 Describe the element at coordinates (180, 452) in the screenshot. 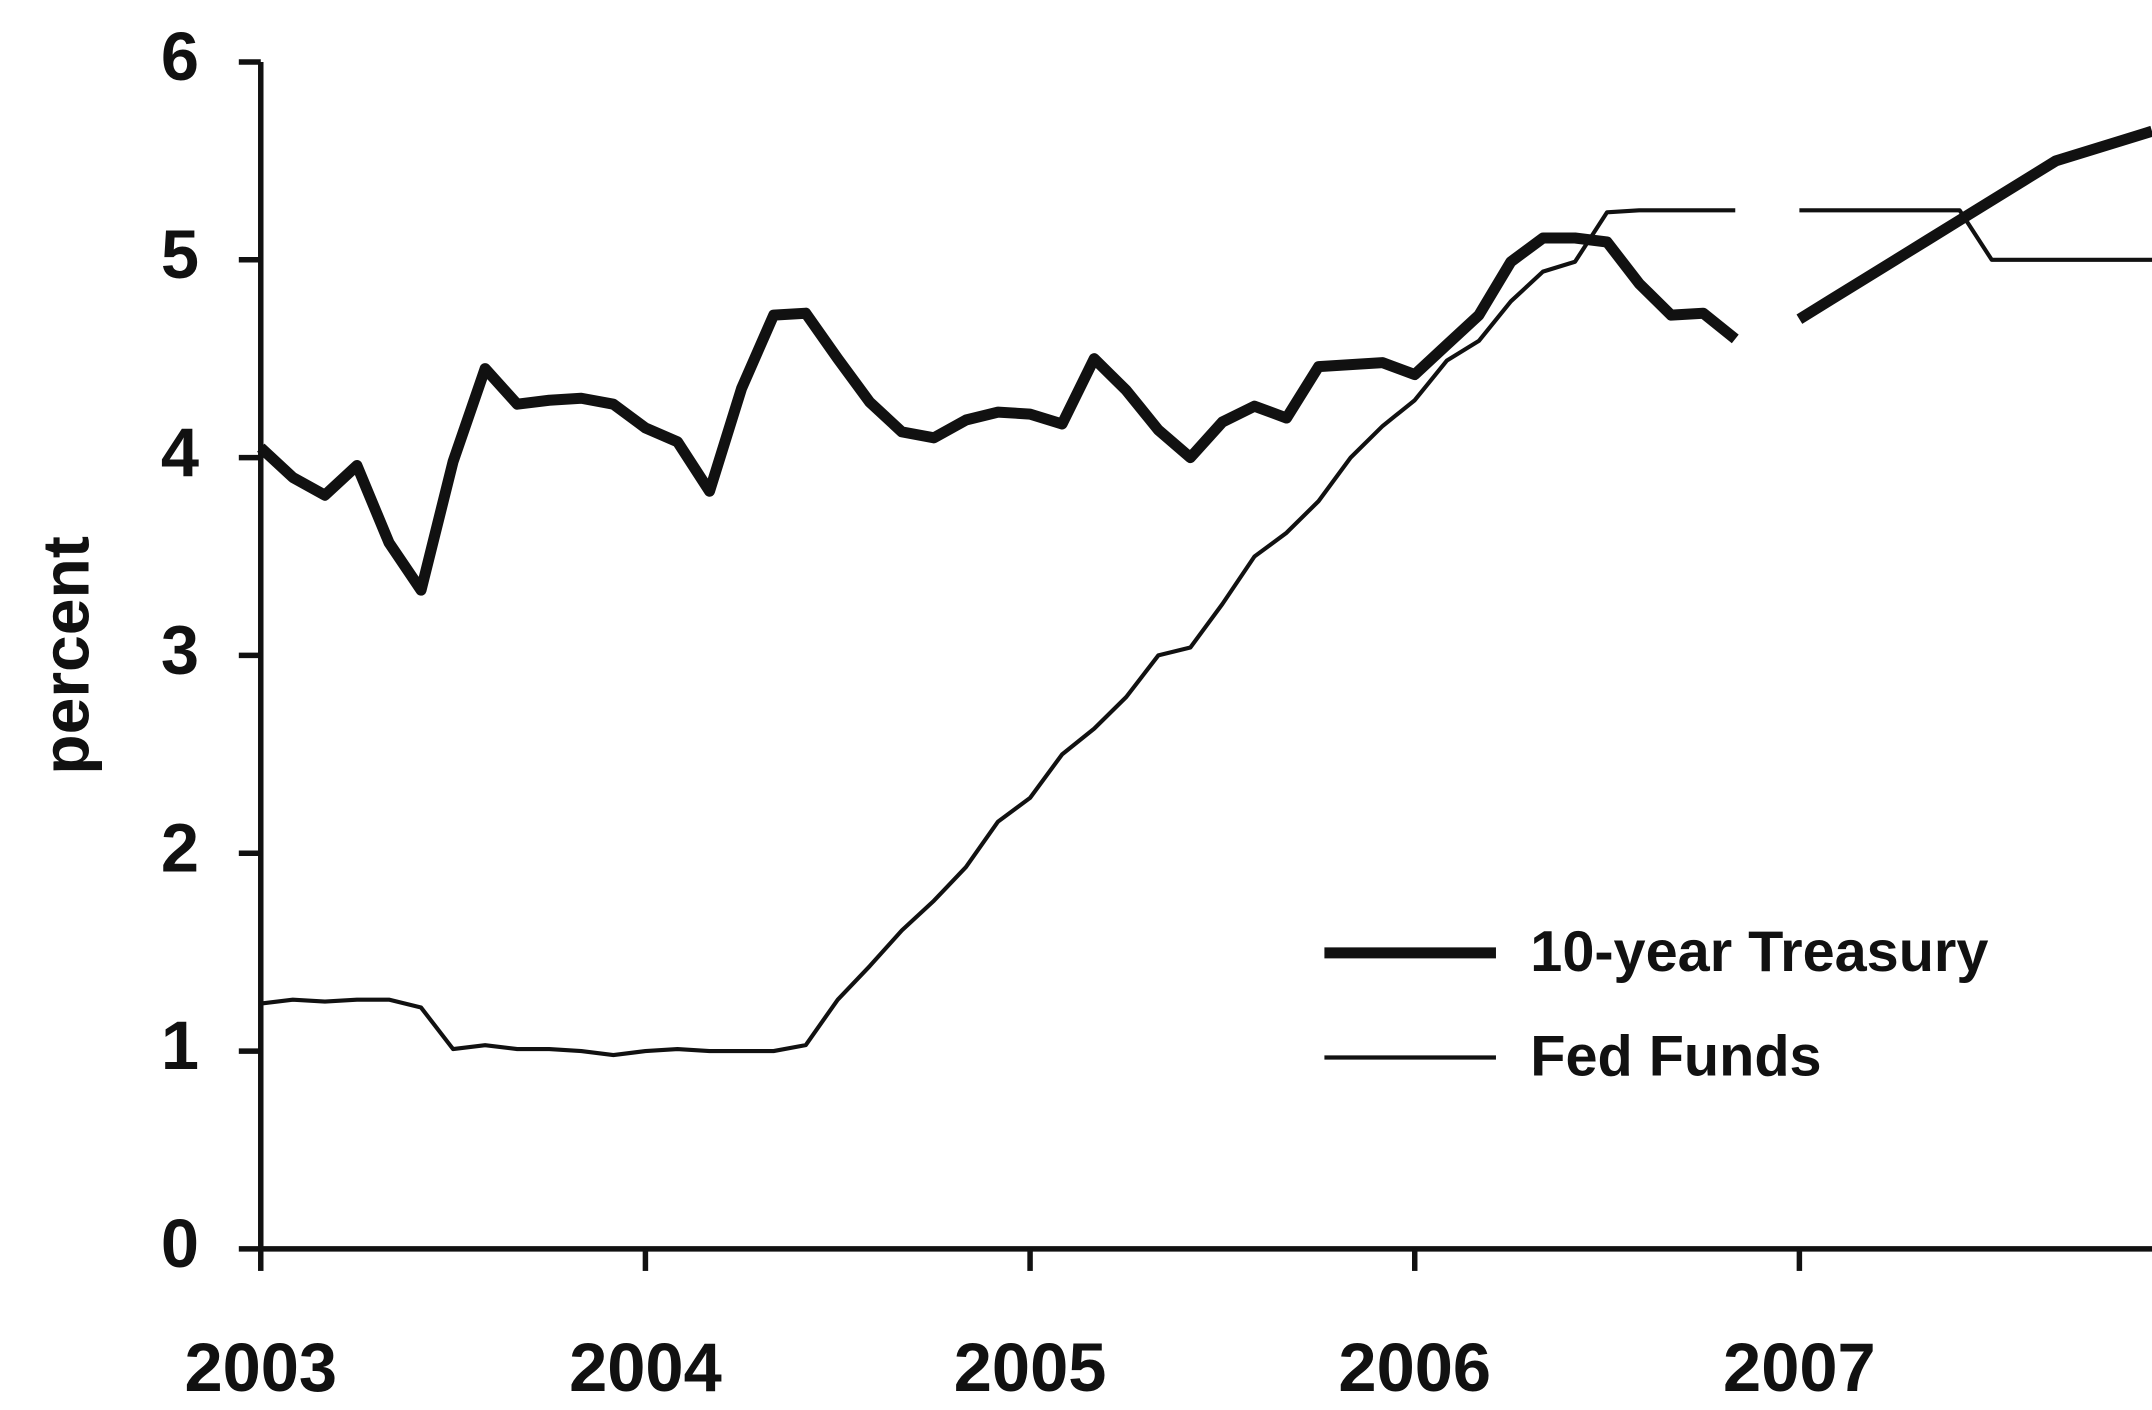

I see `y-tick-label: 4` at that location.